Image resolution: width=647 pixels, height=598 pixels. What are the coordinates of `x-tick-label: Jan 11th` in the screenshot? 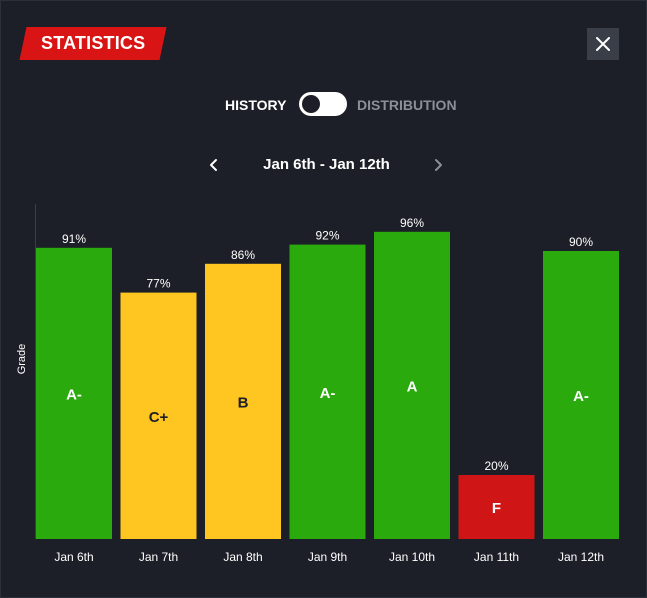 It's located at (496, 557).